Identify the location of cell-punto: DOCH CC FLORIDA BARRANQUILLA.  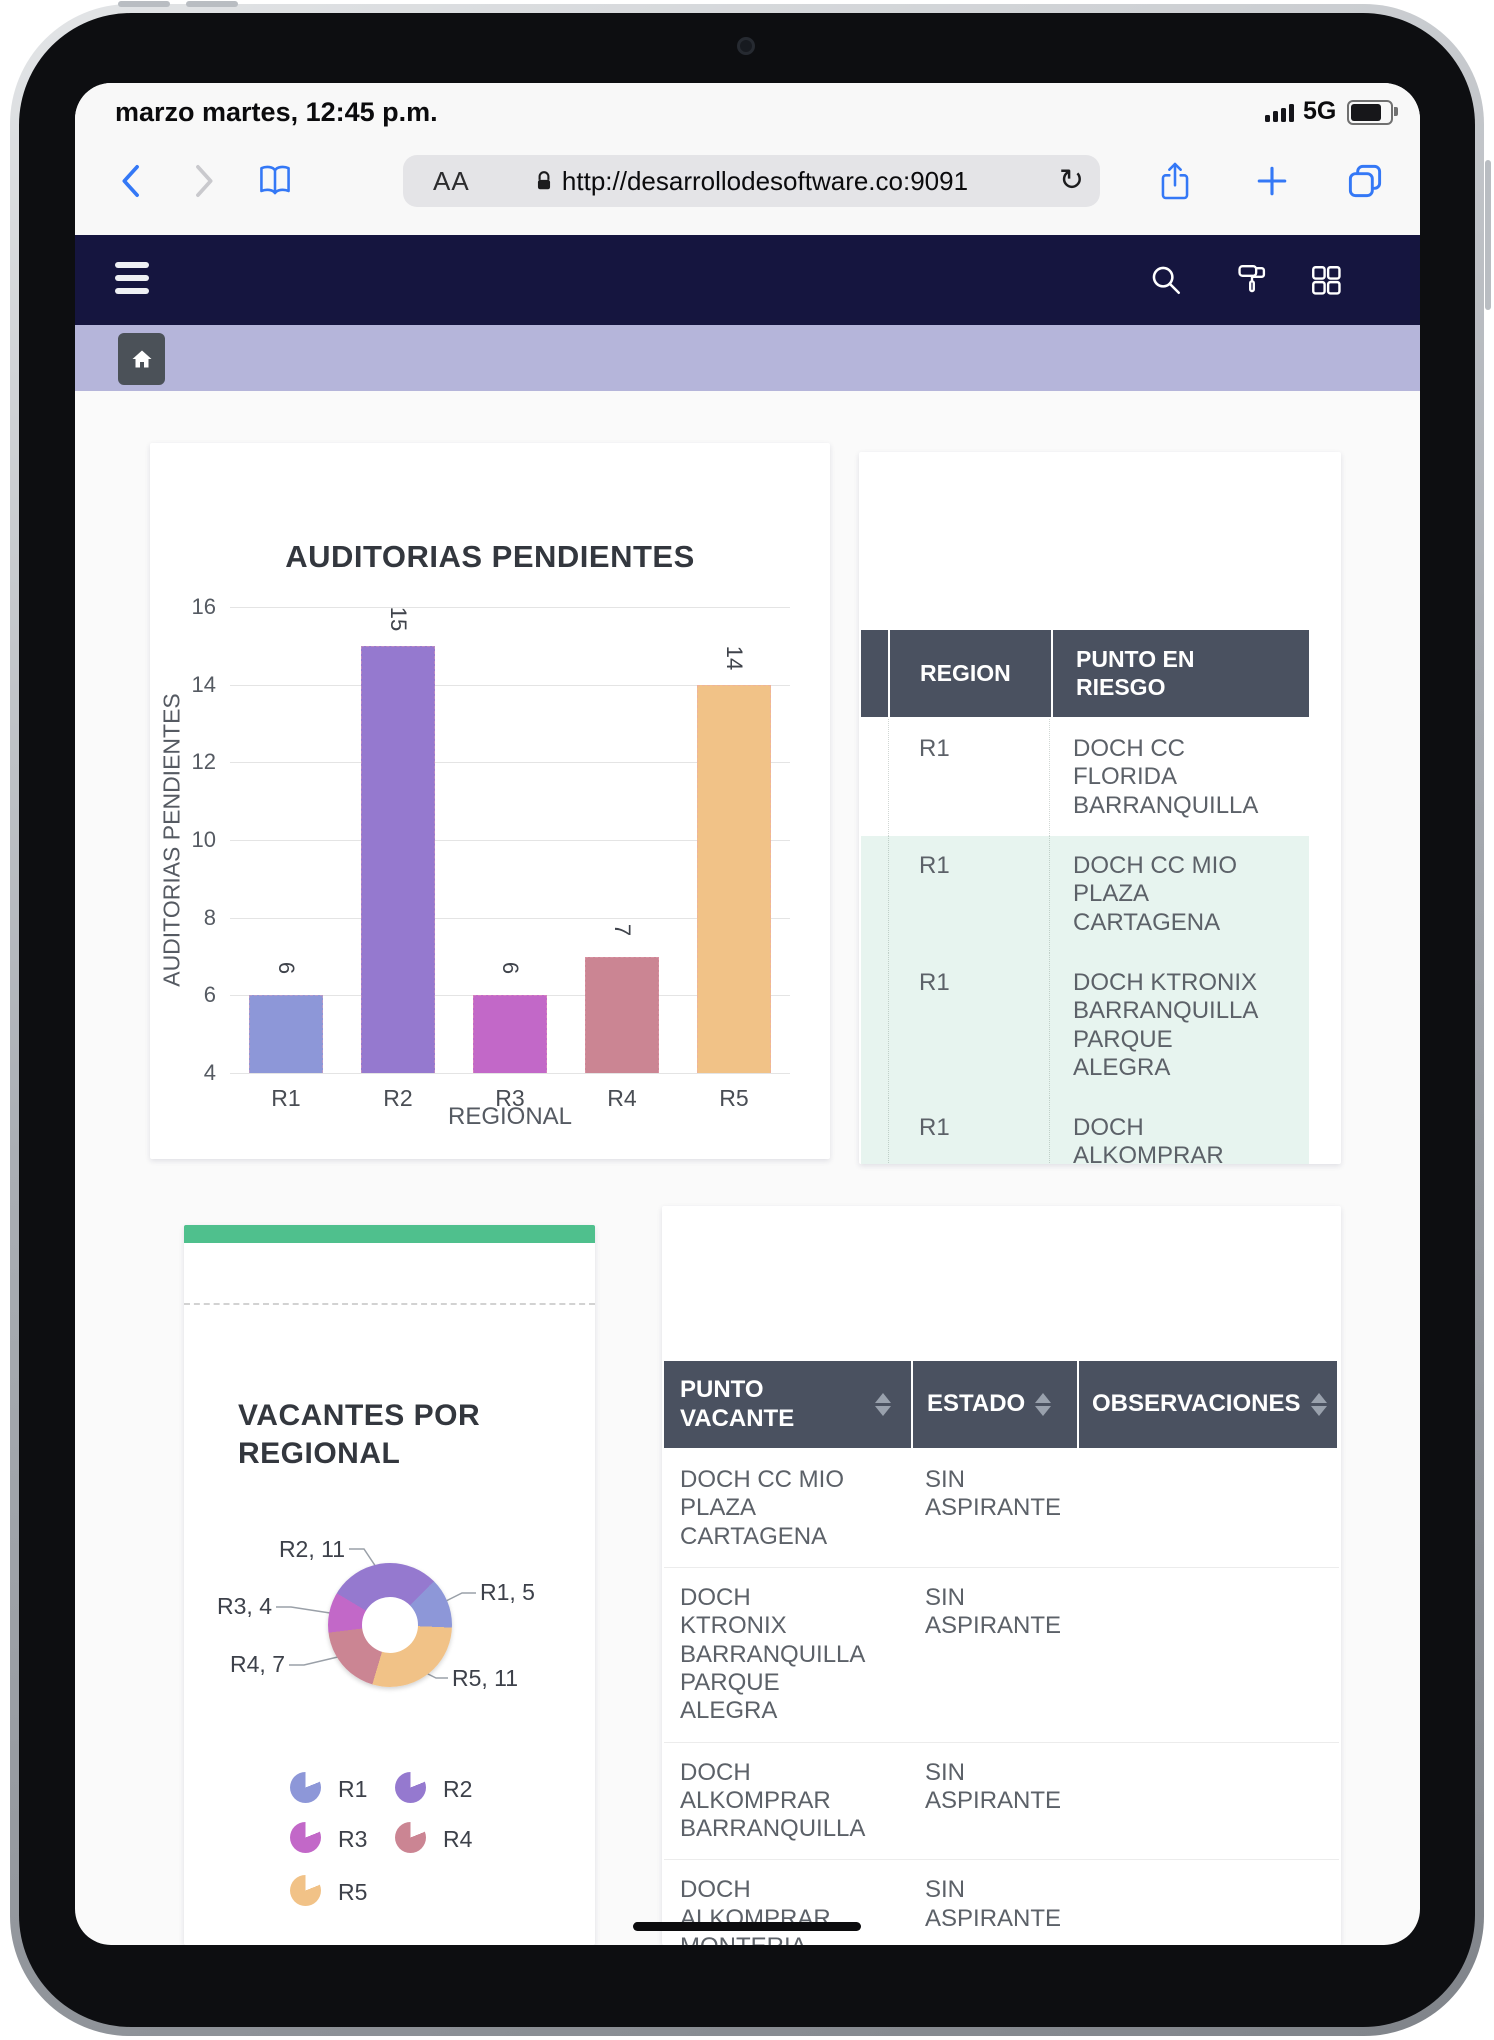
(1177, 777).